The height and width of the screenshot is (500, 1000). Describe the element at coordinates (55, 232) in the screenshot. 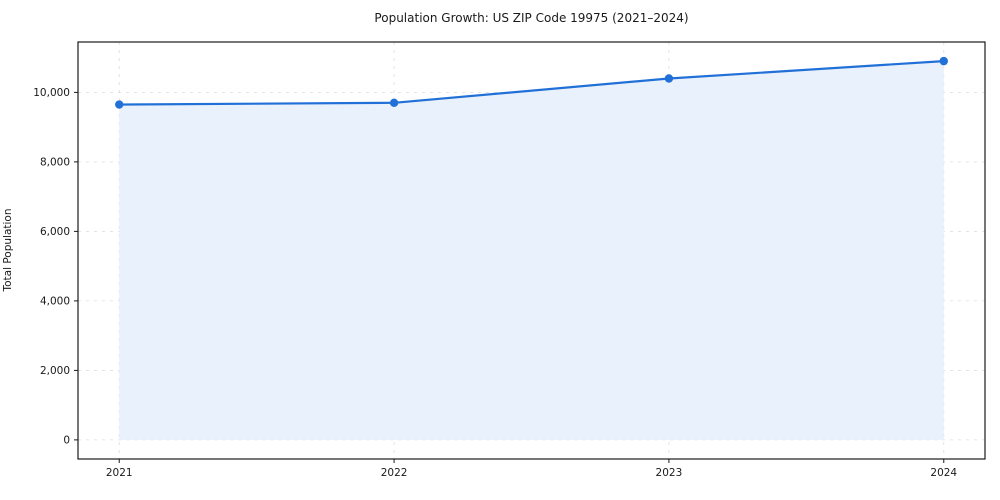

I see `y-tick-label: 6,000` at that location.